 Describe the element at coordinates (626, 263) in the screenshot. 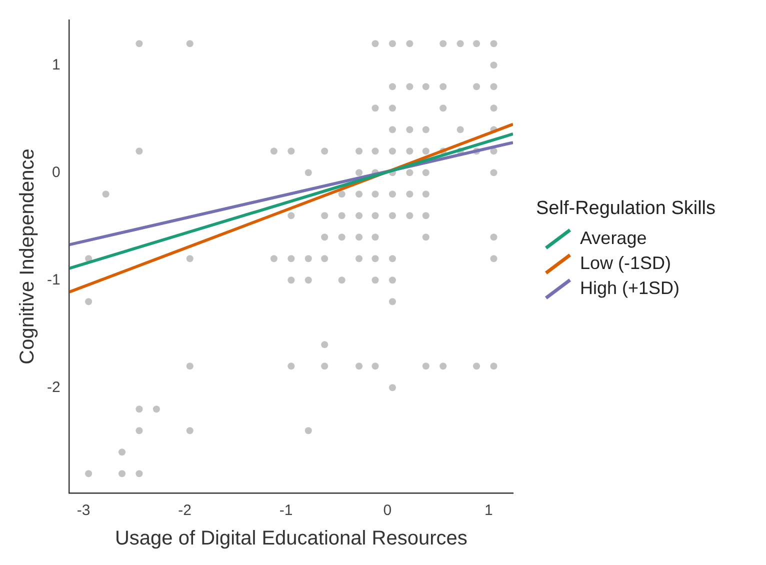

I see `legend-label: Low (-1SD)` at that location.